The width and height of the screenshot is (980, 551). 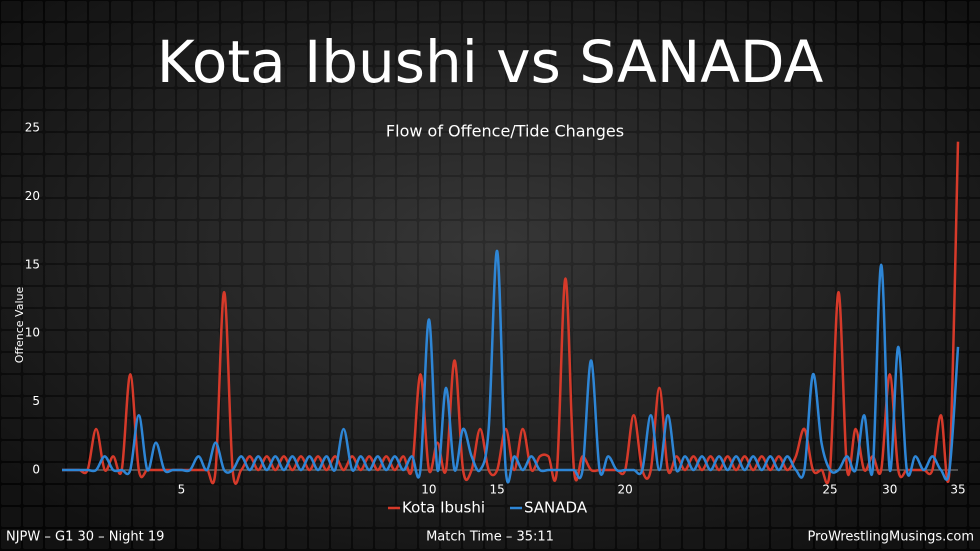 What do you see at coordinates (19, 325) in the screenshot?
I see `y-axis-label: Offence Value` at bounding box center [19, 325].